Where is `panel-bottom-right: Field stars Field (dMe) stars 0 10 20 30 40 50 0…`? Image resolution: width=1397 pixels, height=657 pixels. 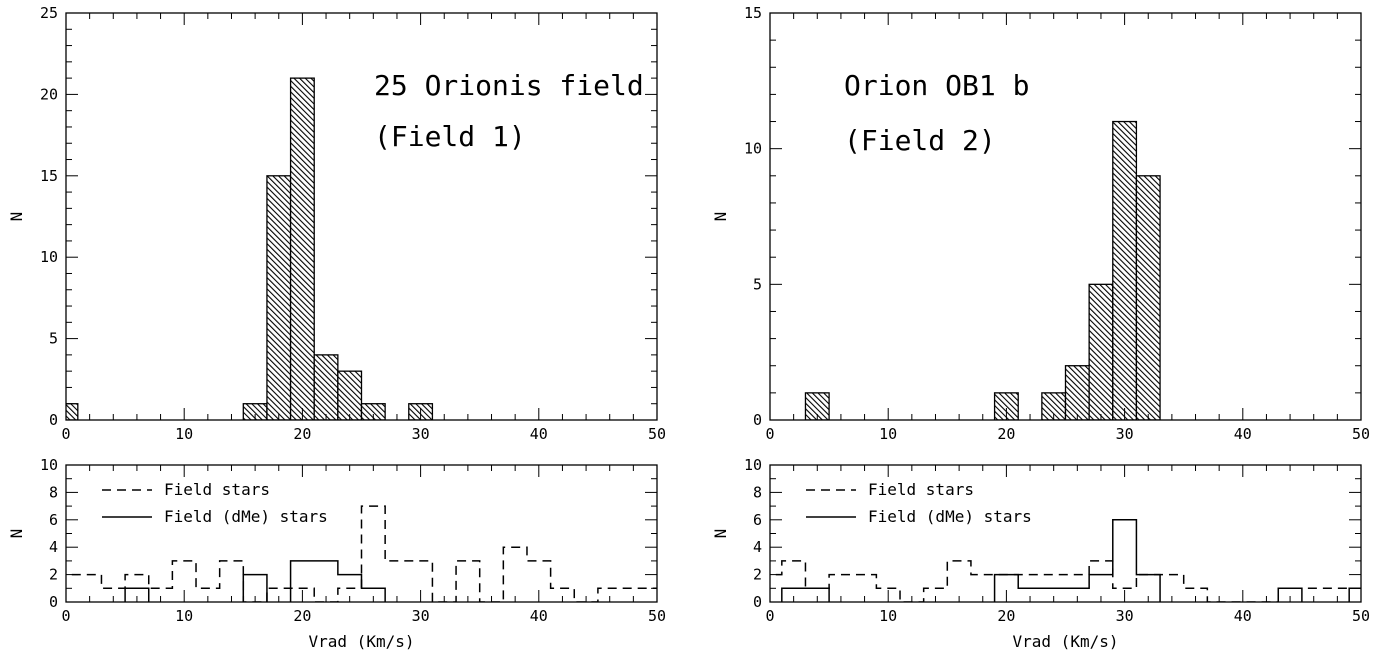 panel-bottom-right: Field stars Field (dMe) stars 0 10 20 30 40 50 0… is located at coordinates (1040, 553).